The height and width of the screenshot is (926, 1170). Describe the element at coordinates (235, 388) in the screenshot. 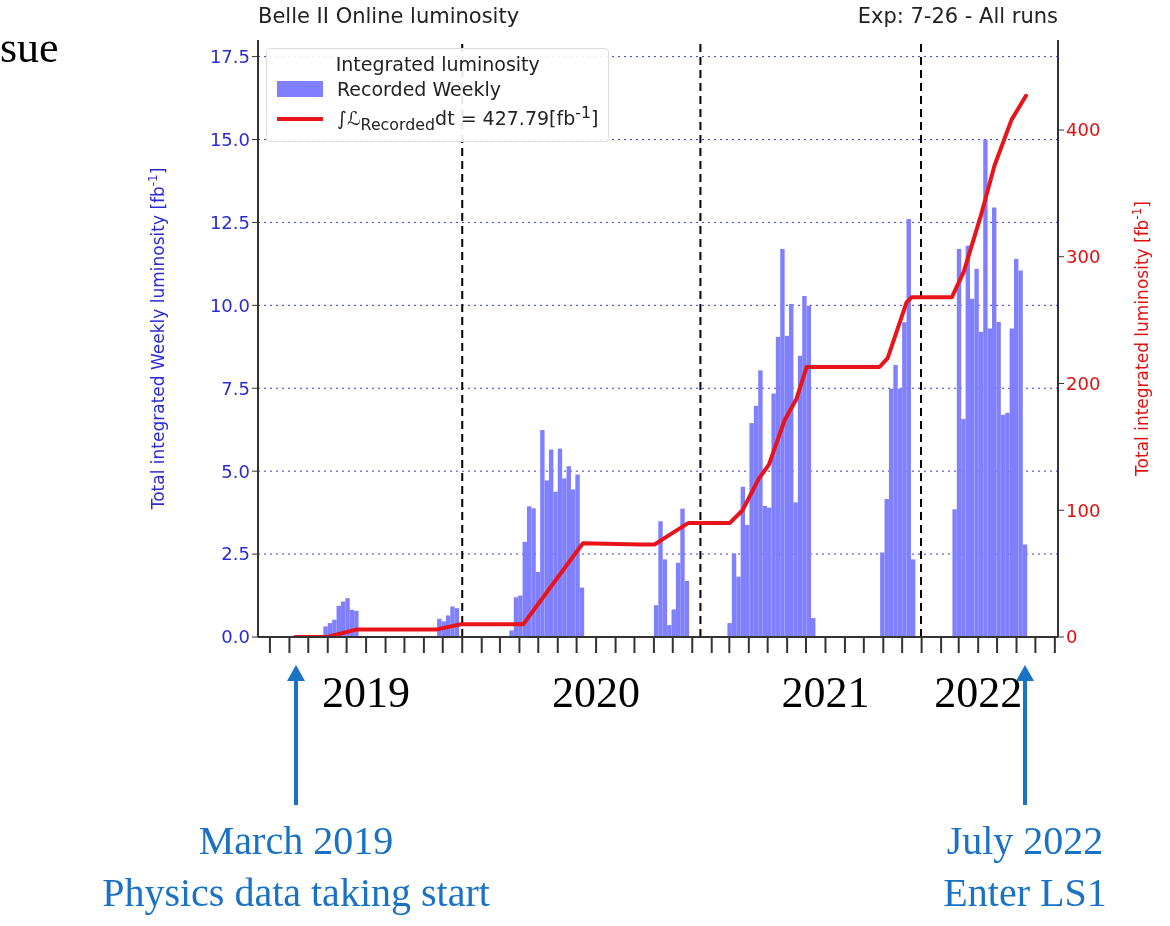

I see `y-tick-label: 7.5` at that location.